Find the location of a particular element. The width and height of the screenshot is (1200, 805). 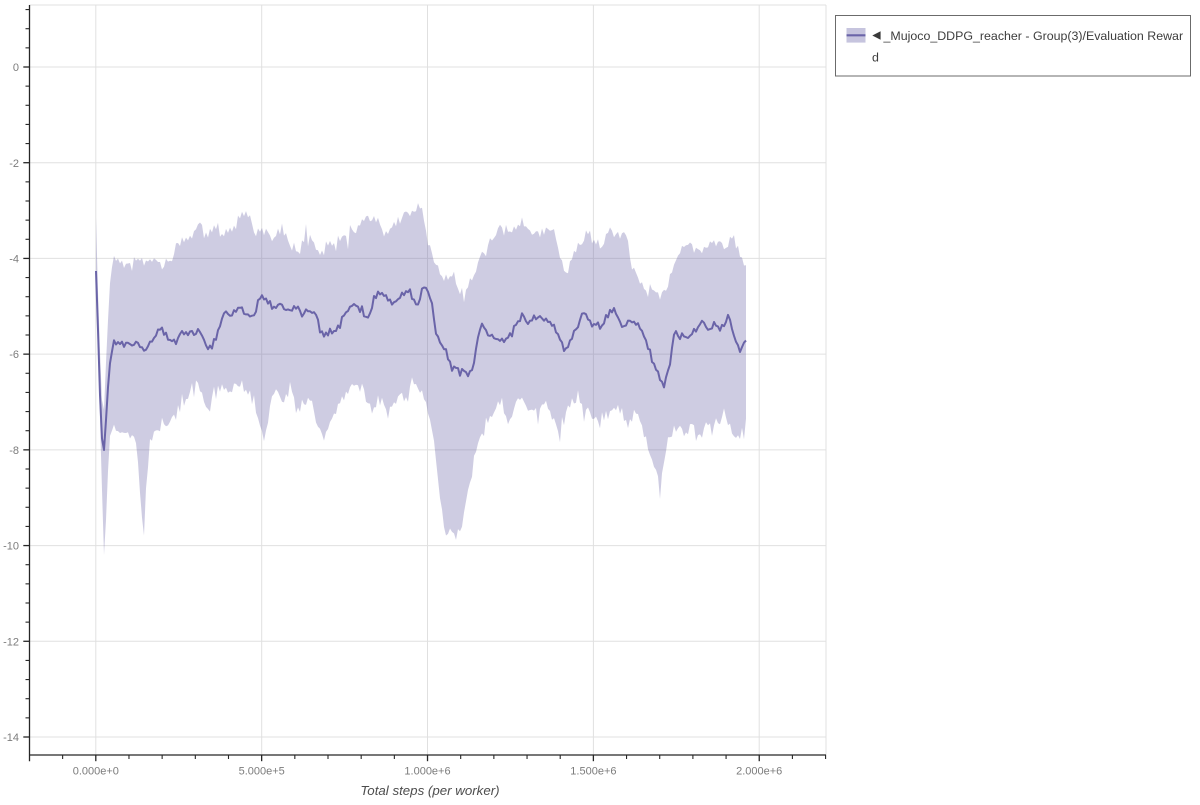

svg-text: -8 is located at coordinates (14, 451).